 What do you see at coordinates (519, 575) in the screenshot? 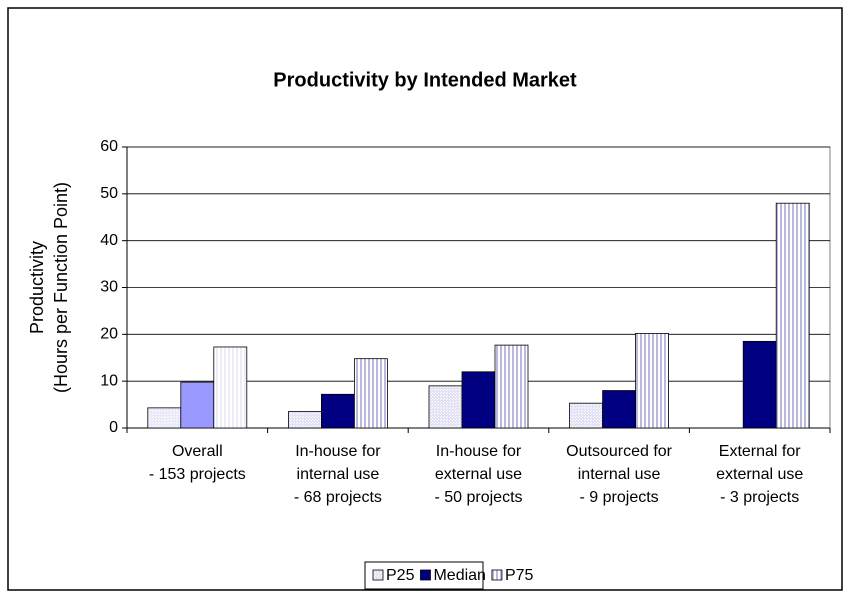
I see `legend-label: P75` at bounding box center [519, 575].